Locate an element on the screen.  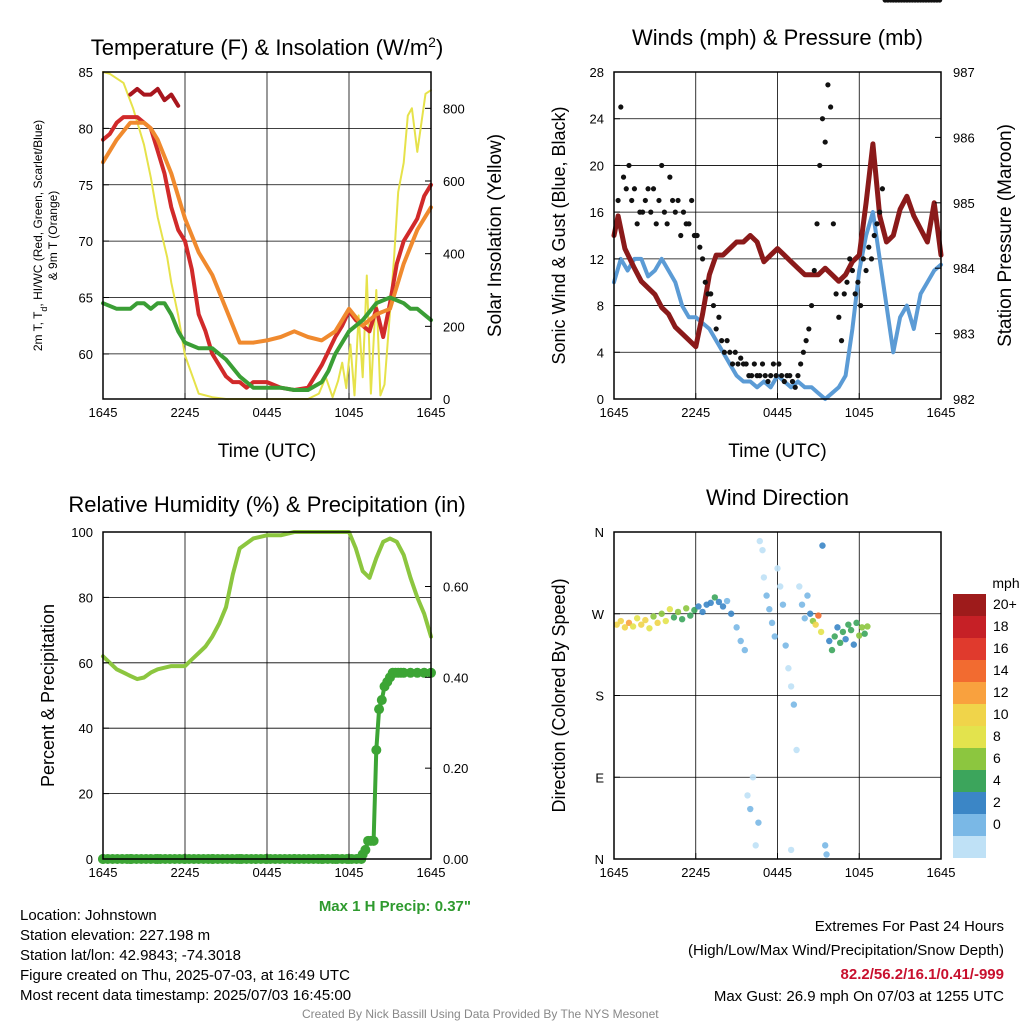
legend-label: 16 is located at coordinates (1001, 648).